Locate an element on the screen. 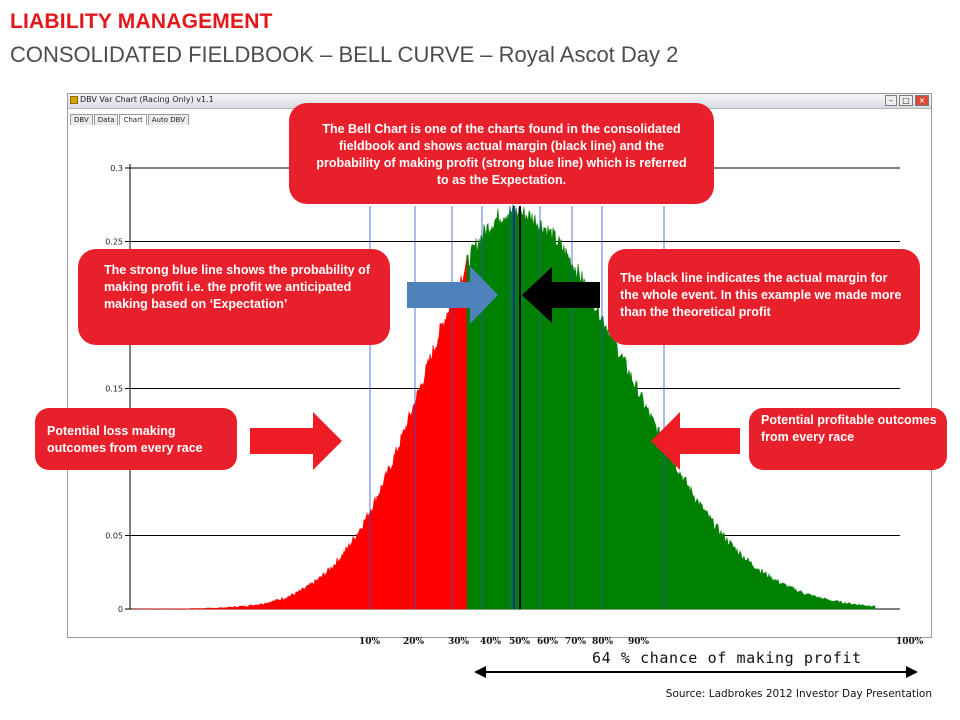 The image size is (960, 720). percentile-label: 20% is located at coordinates (414, 642).